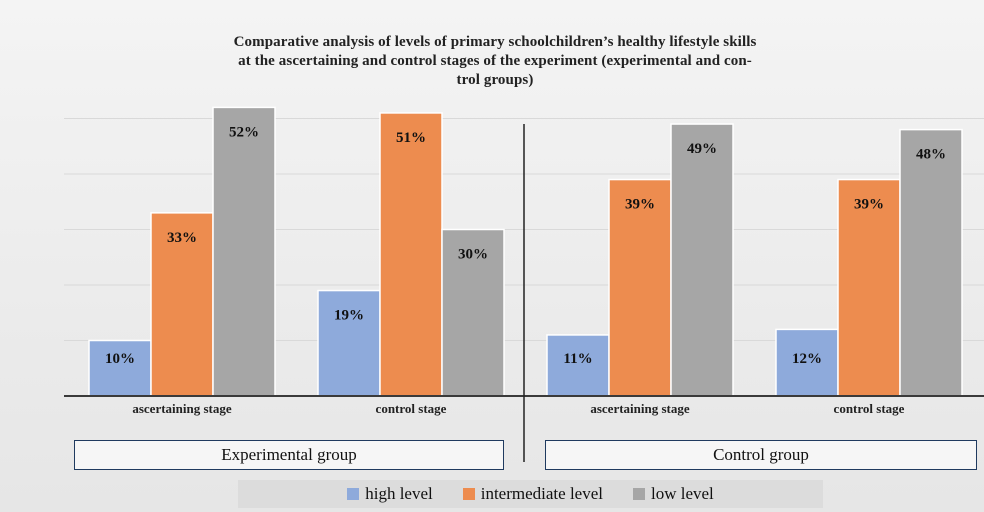 This screenshot has width=984, height=512. What do you see at coordinates (473, 255) in the screenshot?
I see `data-label: 30%` at bounding box center [473, 255].